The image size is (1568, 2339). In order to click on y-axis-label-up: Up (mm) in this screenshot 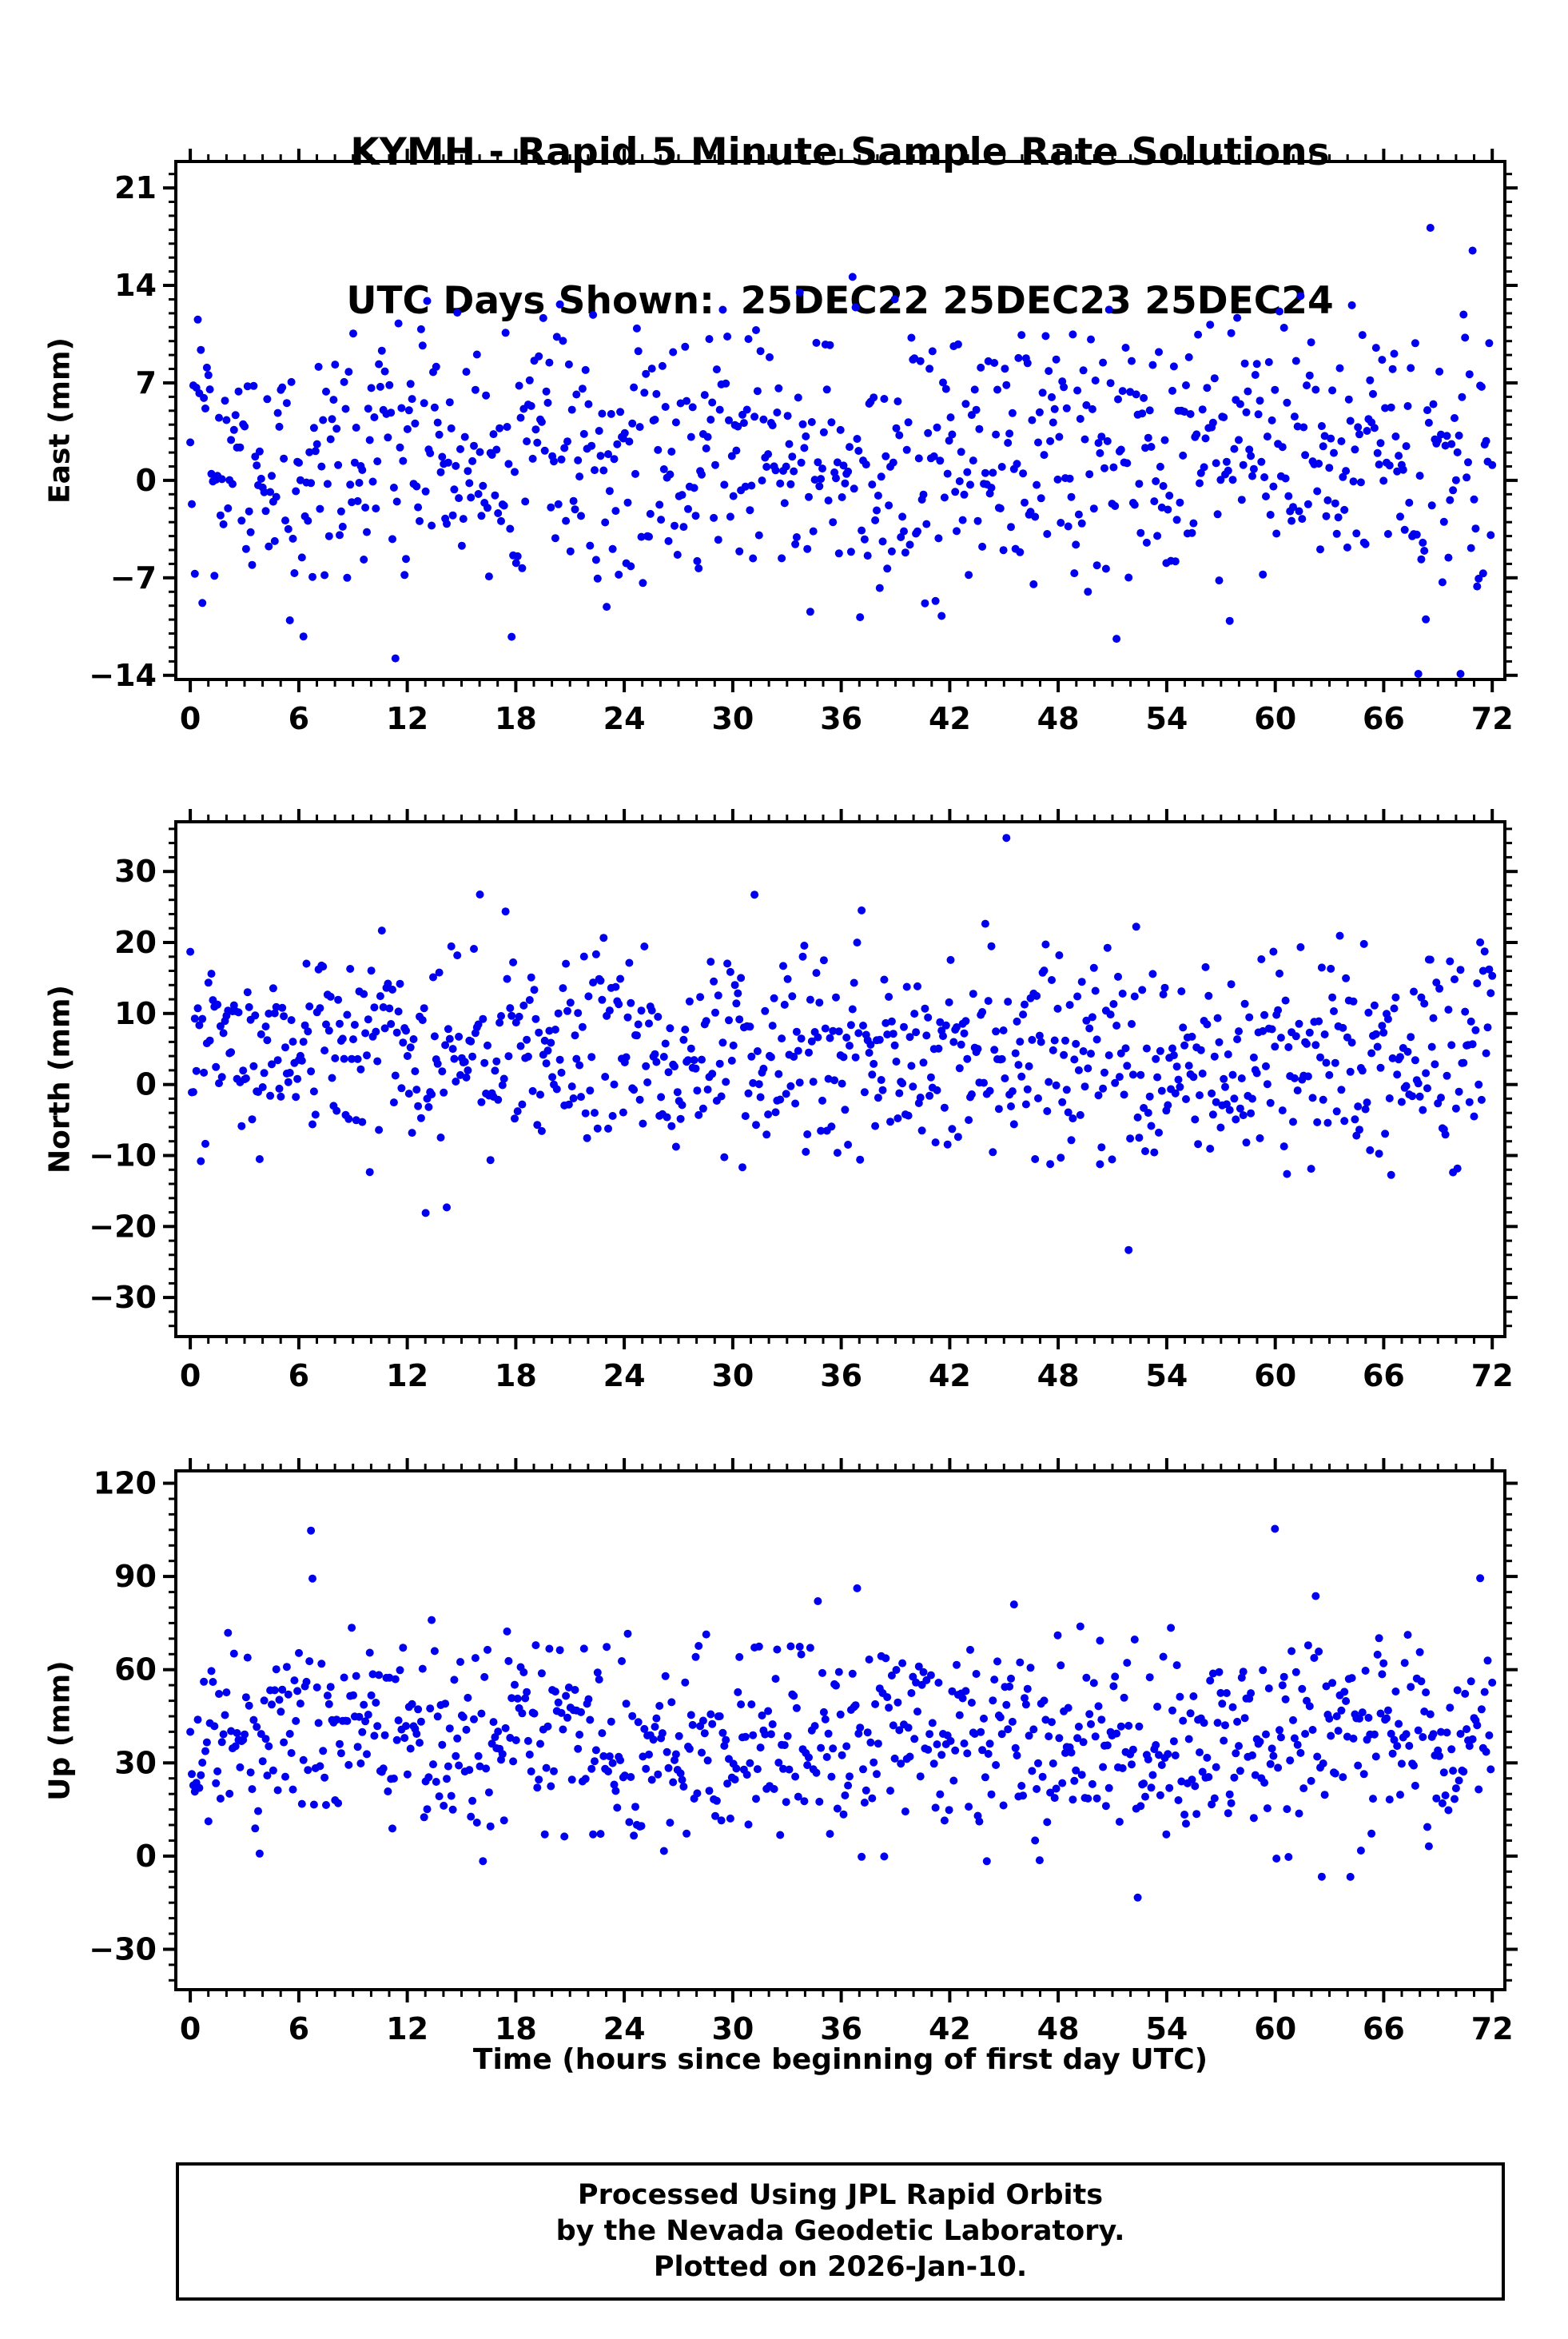, I will do `click(60, 1730)`.